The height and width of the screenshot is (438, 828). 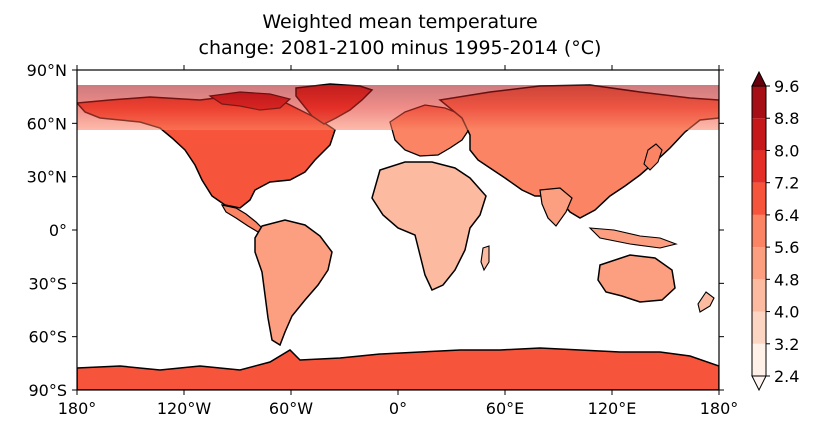 I want to click on x-tick-label: 0°, so click(x=398, y=408).